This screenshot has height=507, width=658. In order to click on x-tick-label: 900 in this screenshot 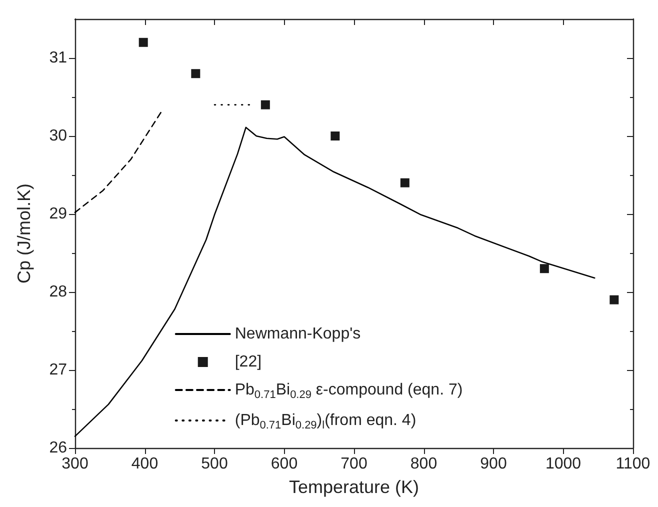, I will do `click(493, 464)`.